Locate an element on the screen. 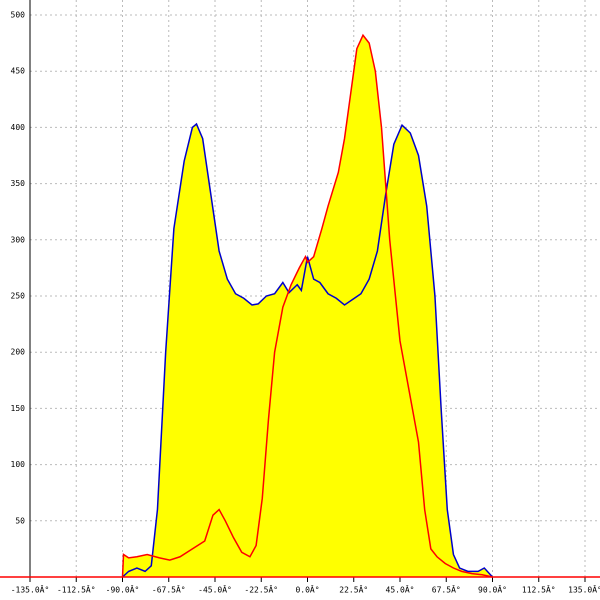  x-tick-label: 90.0Â° is located at coordinates (492, 589).